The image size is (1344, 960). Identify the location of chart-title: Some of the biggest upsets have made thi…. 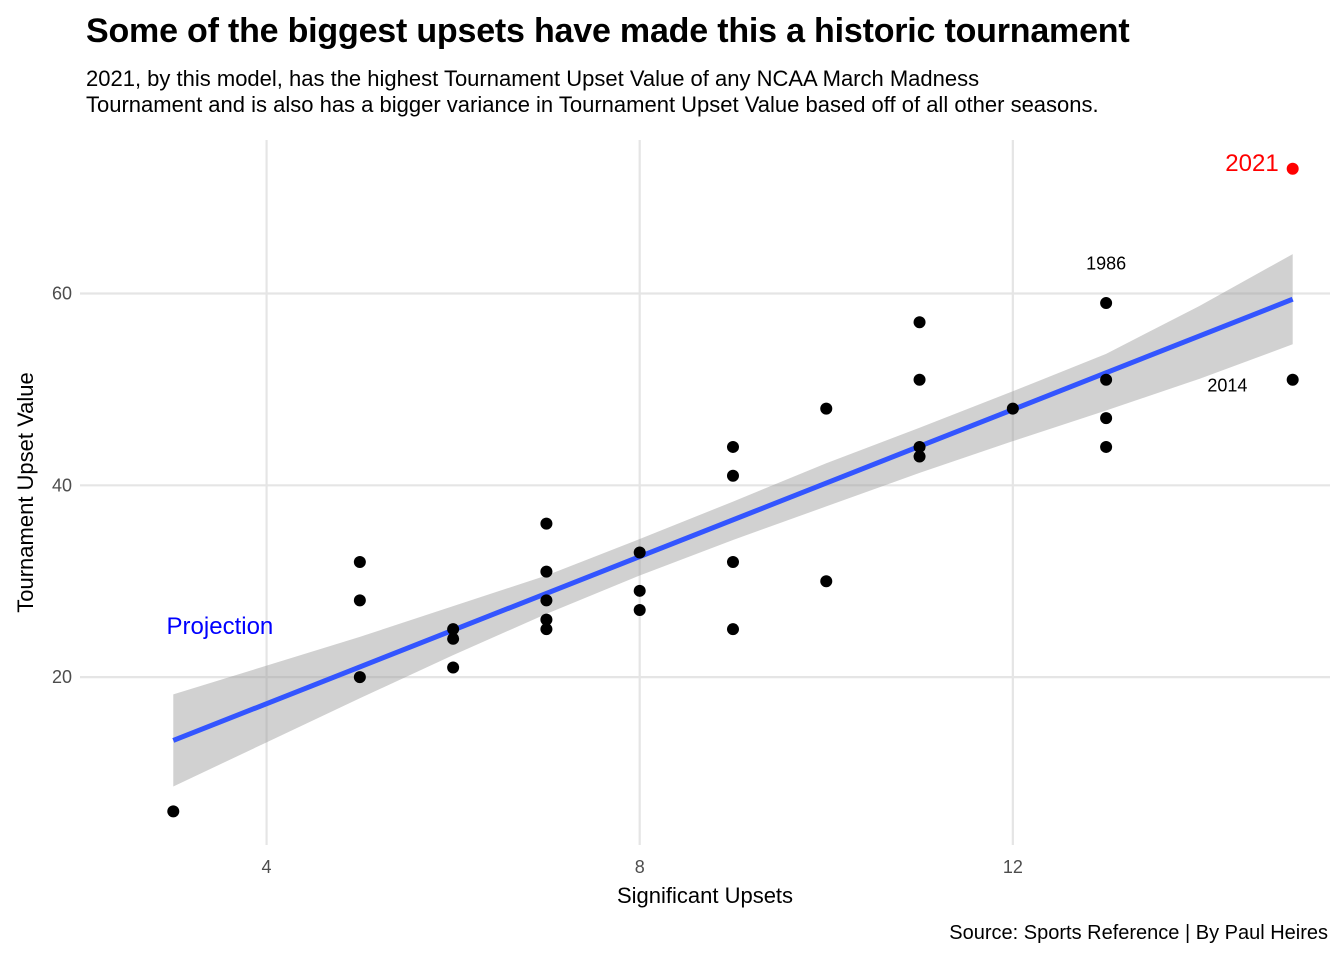
(608, 31).